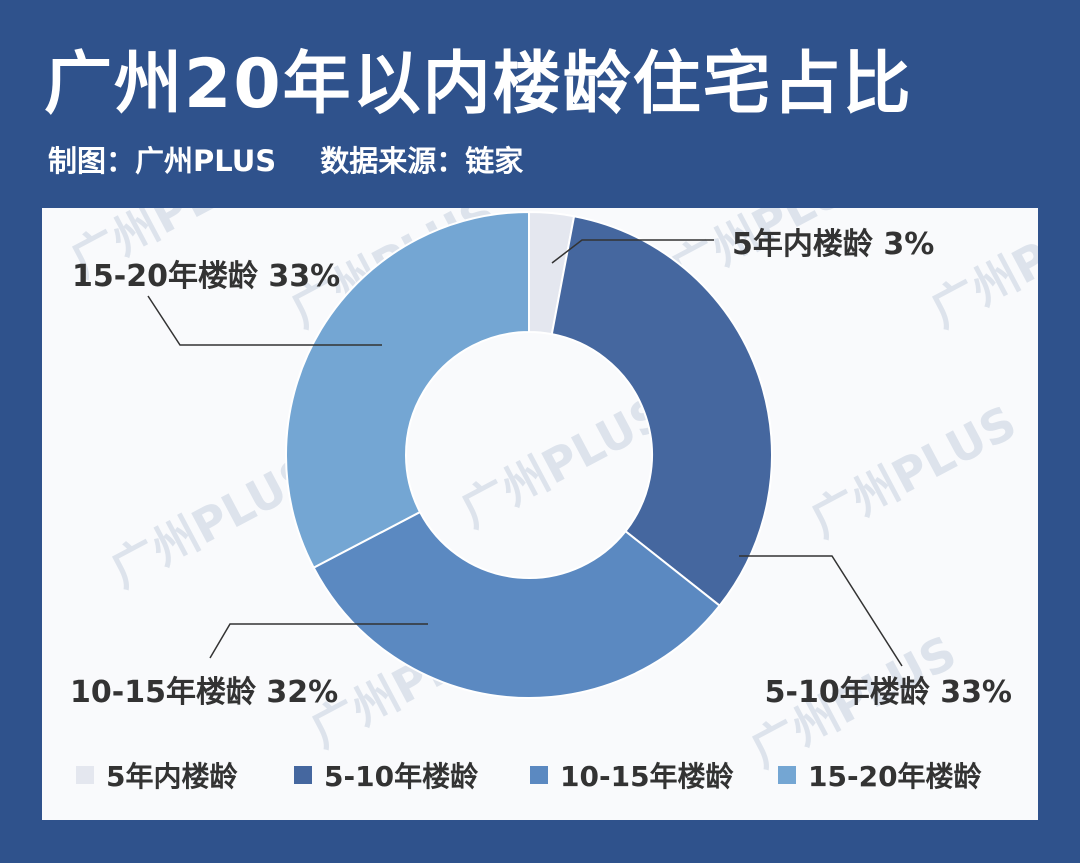 This screenshot has height=863, width=1080. What do you see at coordinates (172, 776) in the screenshot?
I see `legend-label: 5年内楼龄` at bounding box center [172, 776].